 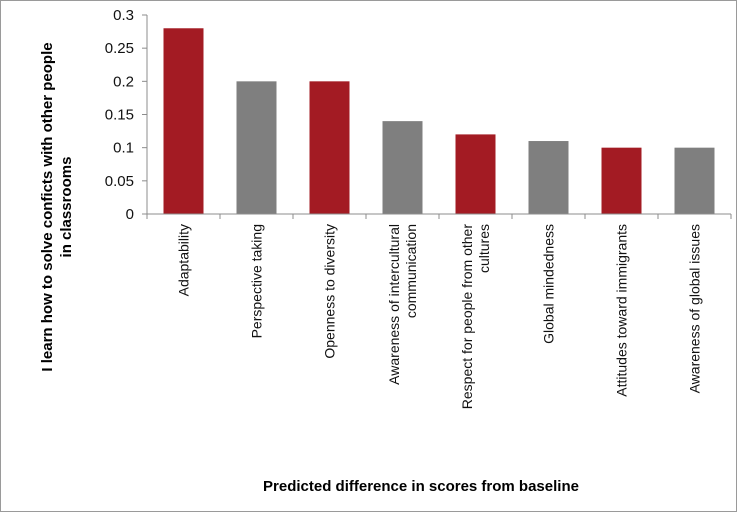 What do you see at coordinates (467, 317) in the screenshot?
I see `x-category-label: Respect for people from other` at bounding box center [467, 317].